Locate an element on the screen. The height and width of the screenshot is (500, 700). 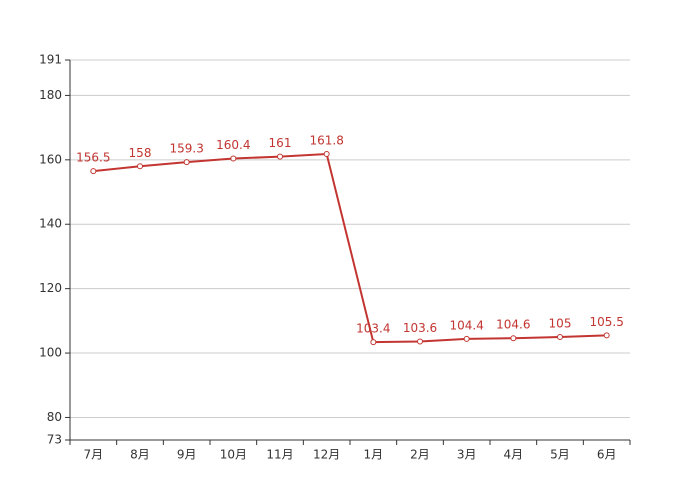
value-label: 104.4 is located at coordinates (466, 325).